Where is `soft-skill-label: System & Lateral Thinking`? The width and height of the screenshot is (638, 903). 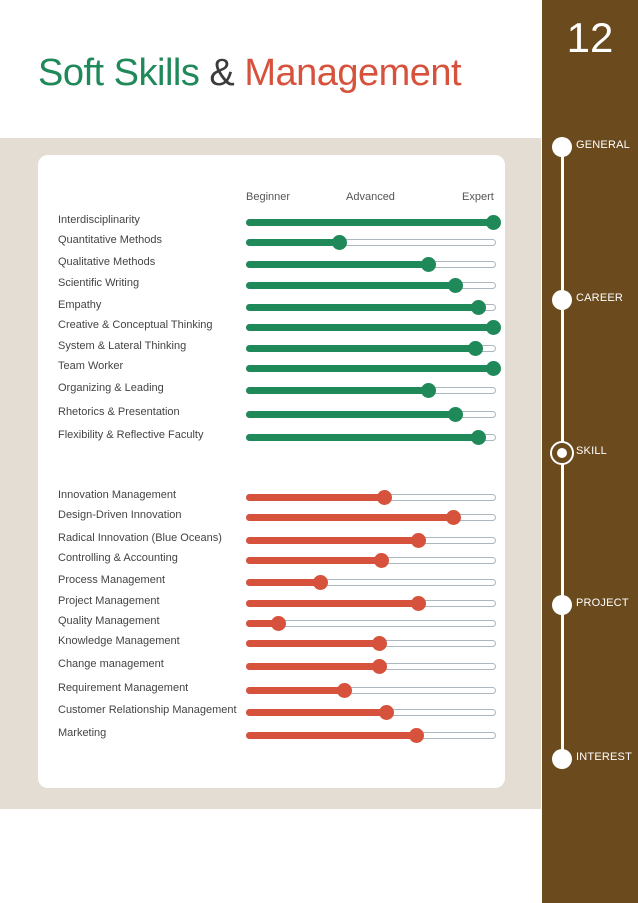
soft-skill-label: System & Lateral Thinking is located at coordinates (122, 346).